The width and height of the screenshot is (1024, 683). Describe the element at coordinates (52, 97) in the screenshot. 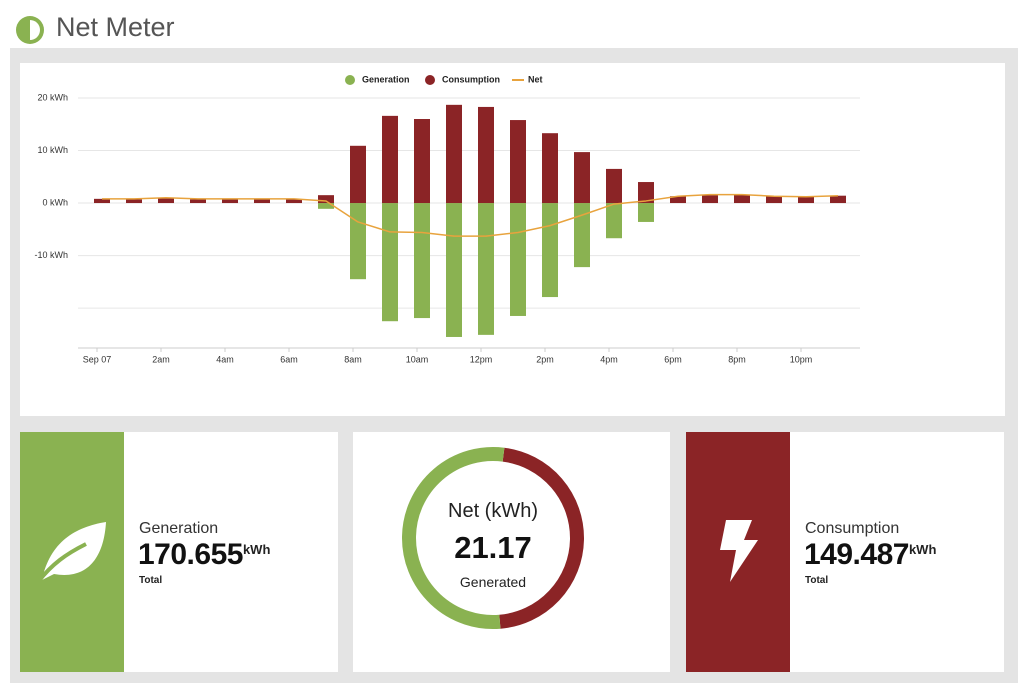

I see `y-tick-label: 20 kWh` at that location.